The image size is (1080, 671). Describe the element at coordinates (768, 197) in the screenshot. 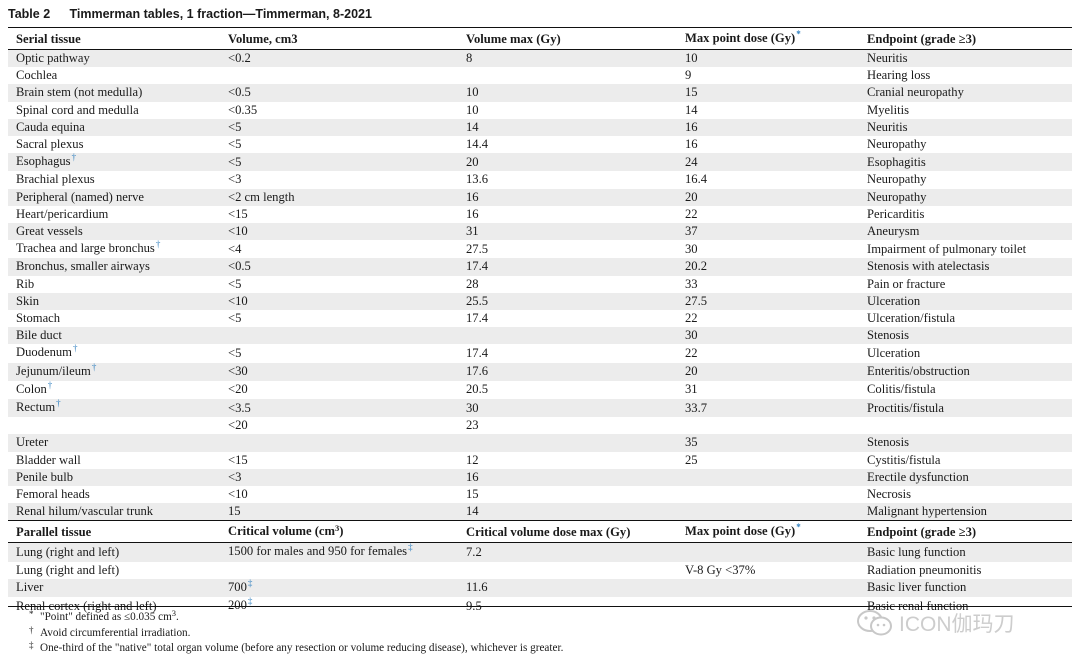

I see `max-point-dose-cell: 20` at that location.